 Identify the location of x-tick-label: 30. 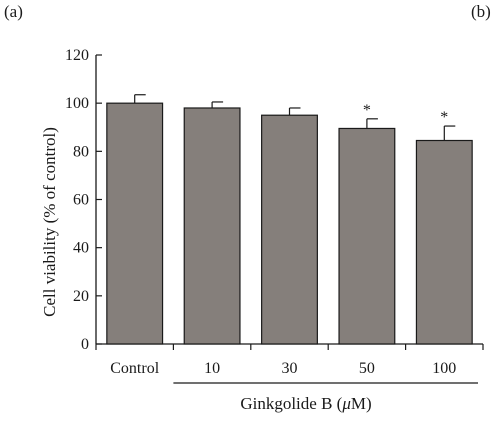
(290, 368).